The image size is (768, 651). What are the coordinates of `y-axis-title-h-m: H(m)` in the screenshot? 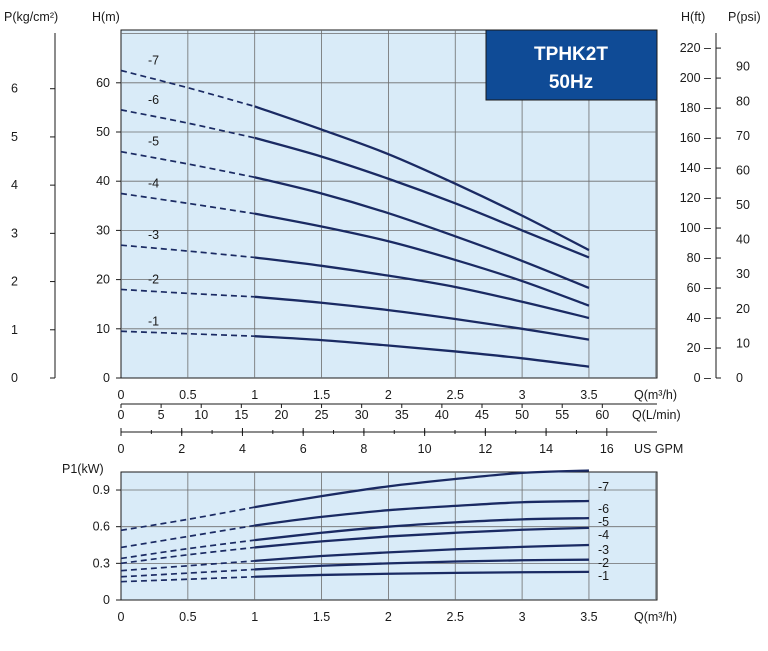 It's located at (106, 17).